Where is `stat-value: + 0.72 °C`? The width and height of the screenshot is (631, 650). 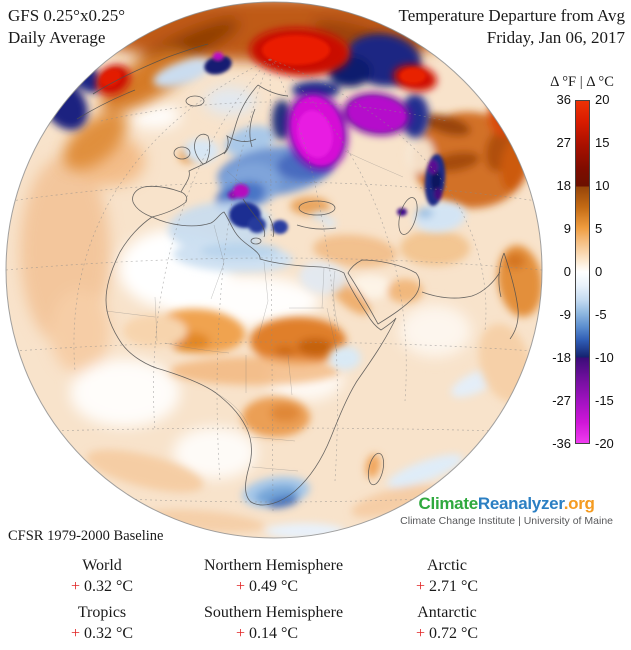
stat-value: + 0.72 °C is located at coordinates (447, 633).